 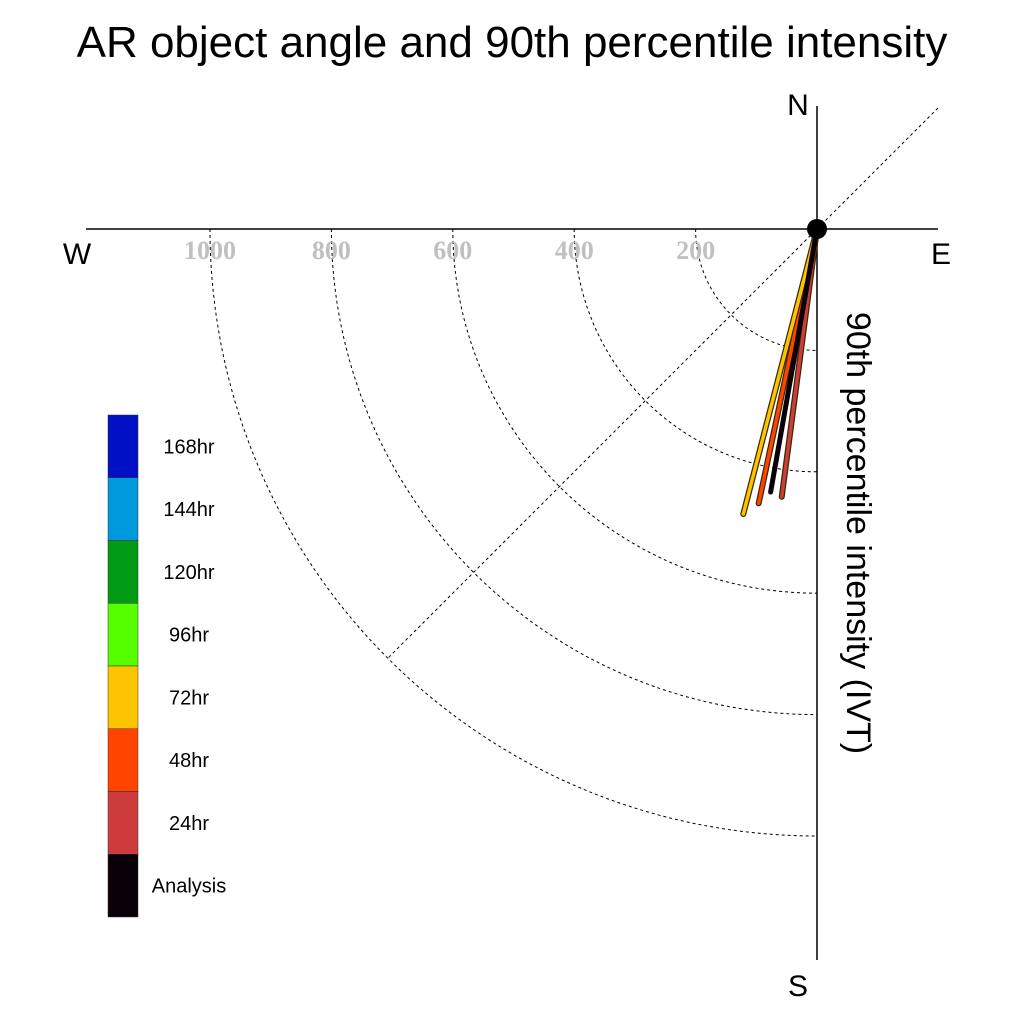 I want to click on legend: 168hr 144hr 120hr 96hr 72hr 48hr 24hr Analysis, so click(x=166, y=666).